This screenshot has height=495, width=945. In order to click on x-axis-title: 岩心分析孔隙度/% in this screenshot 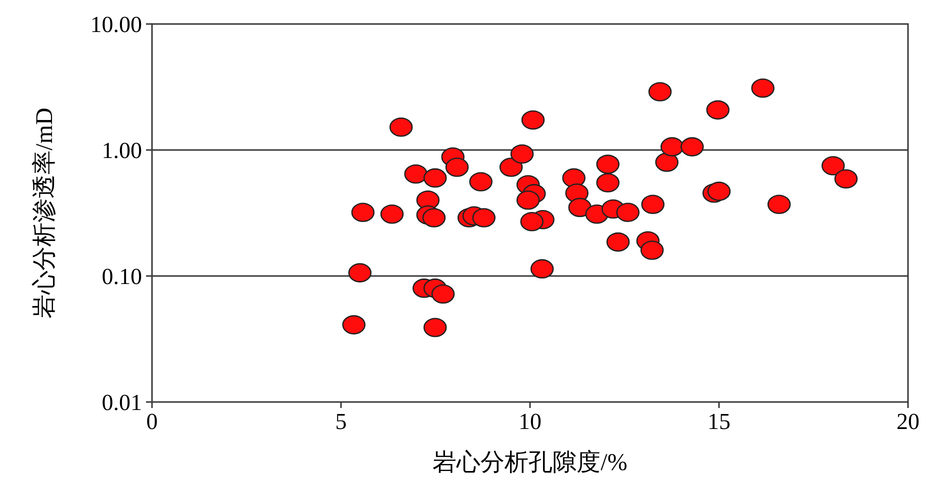, I will do `click(530, 462)`.